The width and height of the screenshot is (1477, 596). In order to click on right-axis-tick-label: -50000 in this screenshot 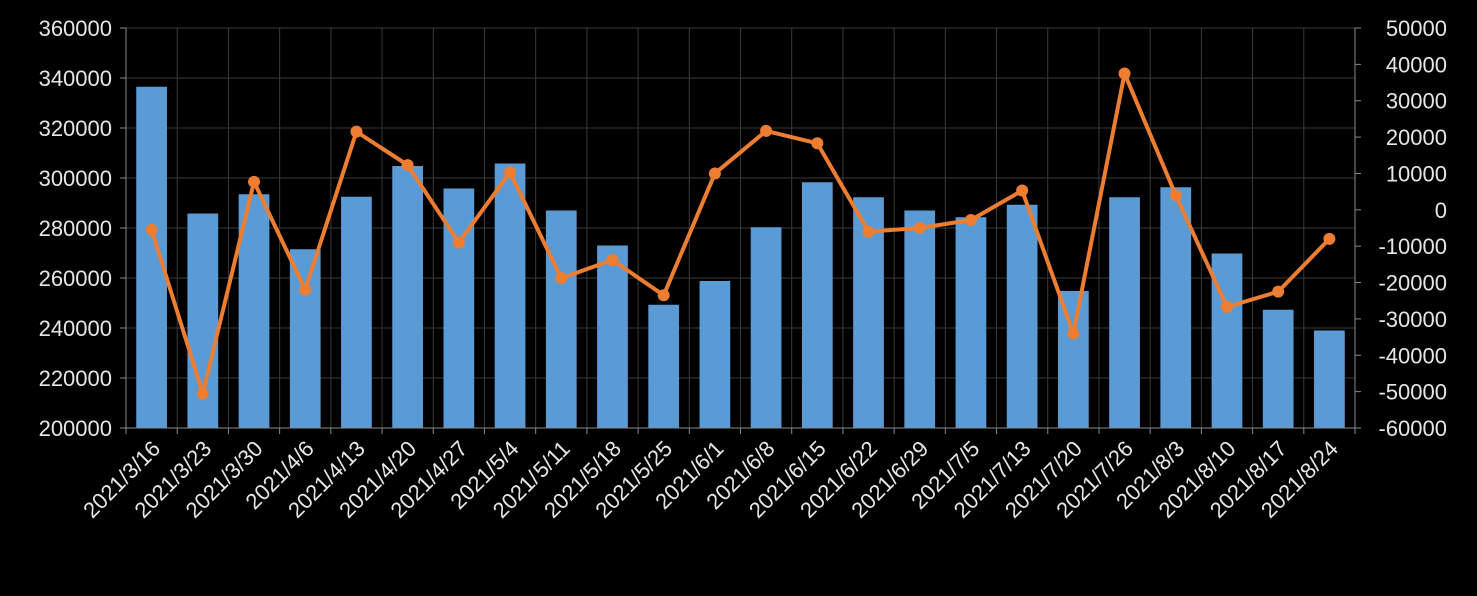, I will do `click(1412, 392)`.